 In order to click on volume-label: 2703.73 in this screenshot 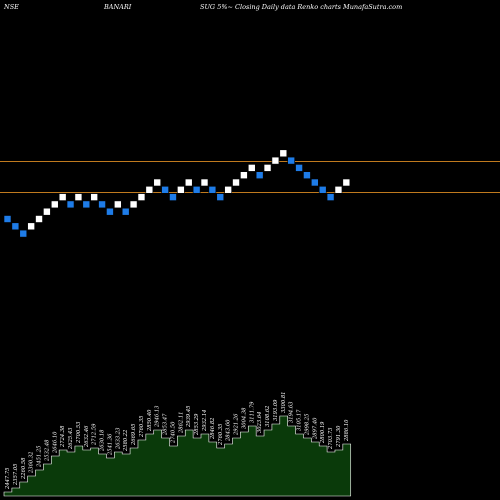, I will do `click(331, 438)`.